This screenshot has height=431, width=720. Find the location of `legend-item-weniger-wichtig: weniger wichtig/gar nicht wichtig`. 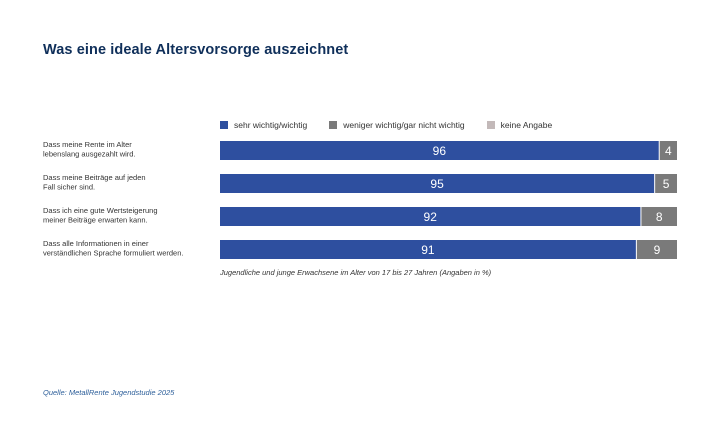

legend-item-weniger-wichtig: weniger wichtig/gar nicht wichtig is located at coordinates (397, 125).